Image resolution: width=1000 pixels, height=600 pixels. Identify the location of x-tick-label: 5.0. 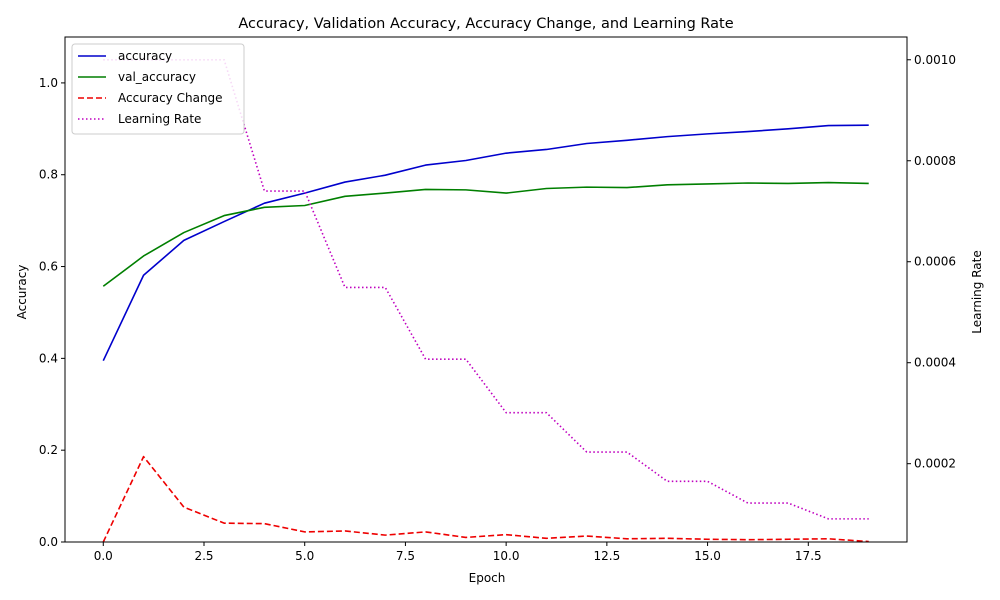
(304, 556).